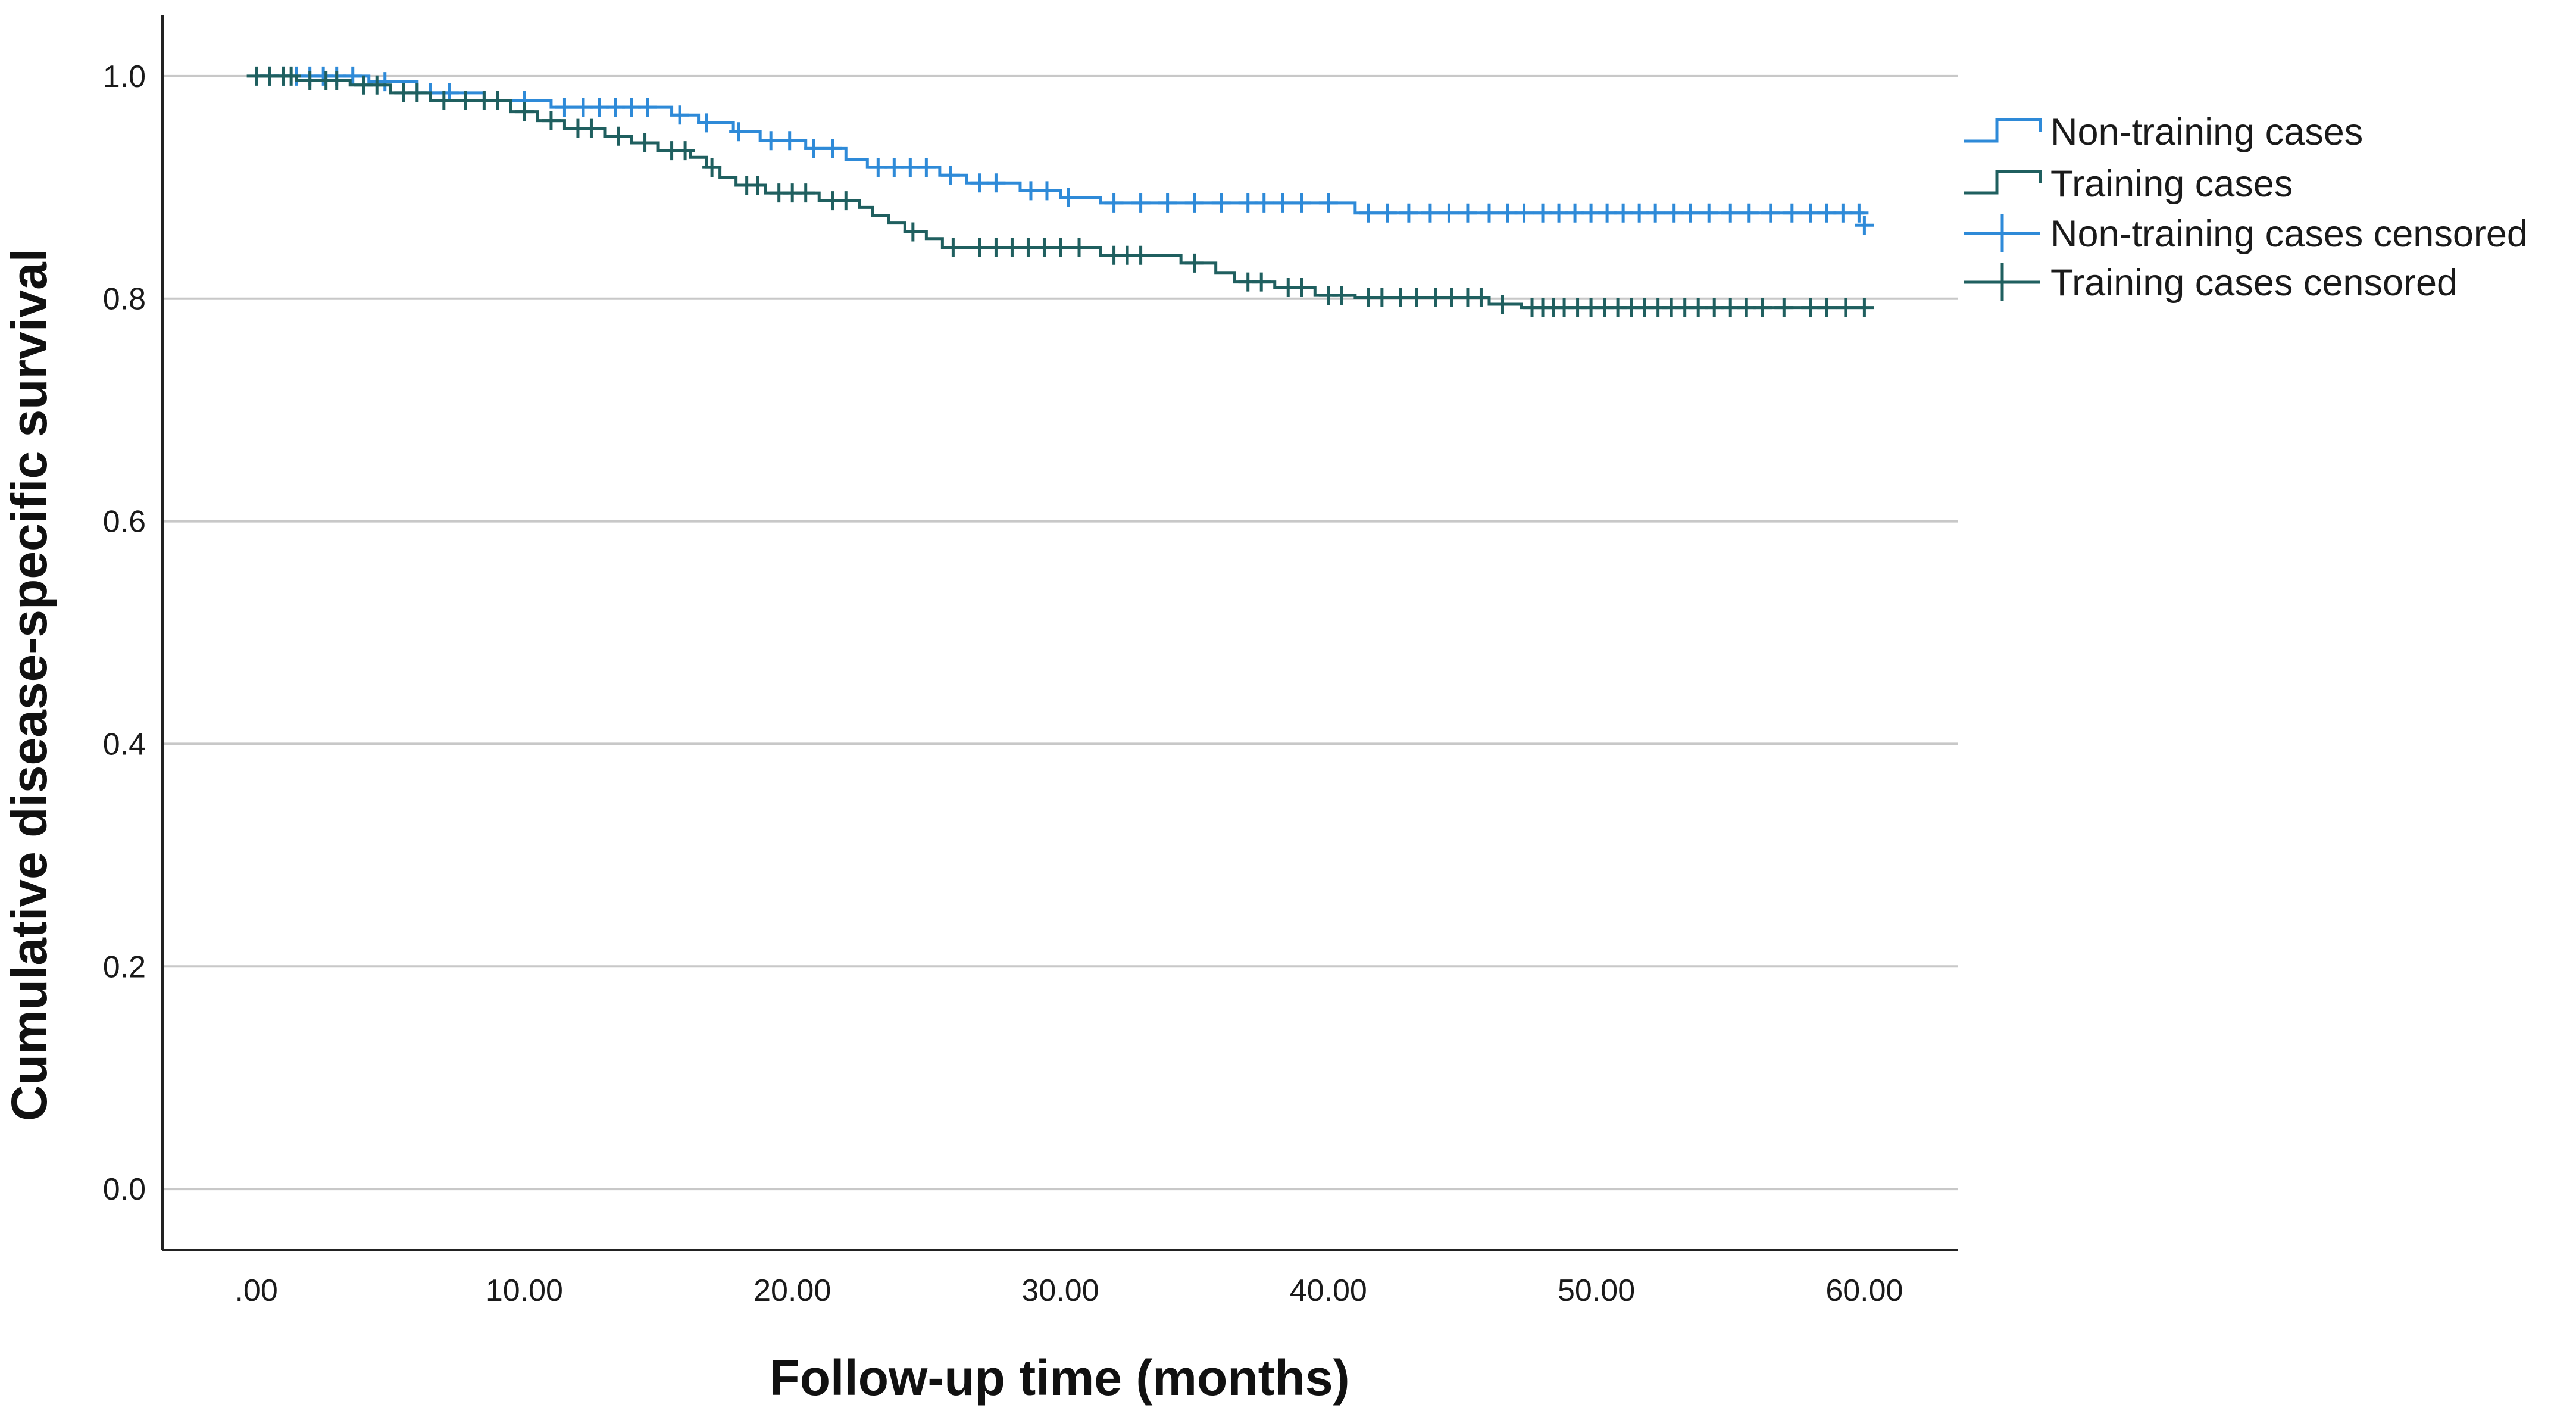 The width and height of the screenshot is (2576, 1414). Describe the element at coordinates (124, 967) in the screenshot. I see `y-tick-label: 0.2` at that location.